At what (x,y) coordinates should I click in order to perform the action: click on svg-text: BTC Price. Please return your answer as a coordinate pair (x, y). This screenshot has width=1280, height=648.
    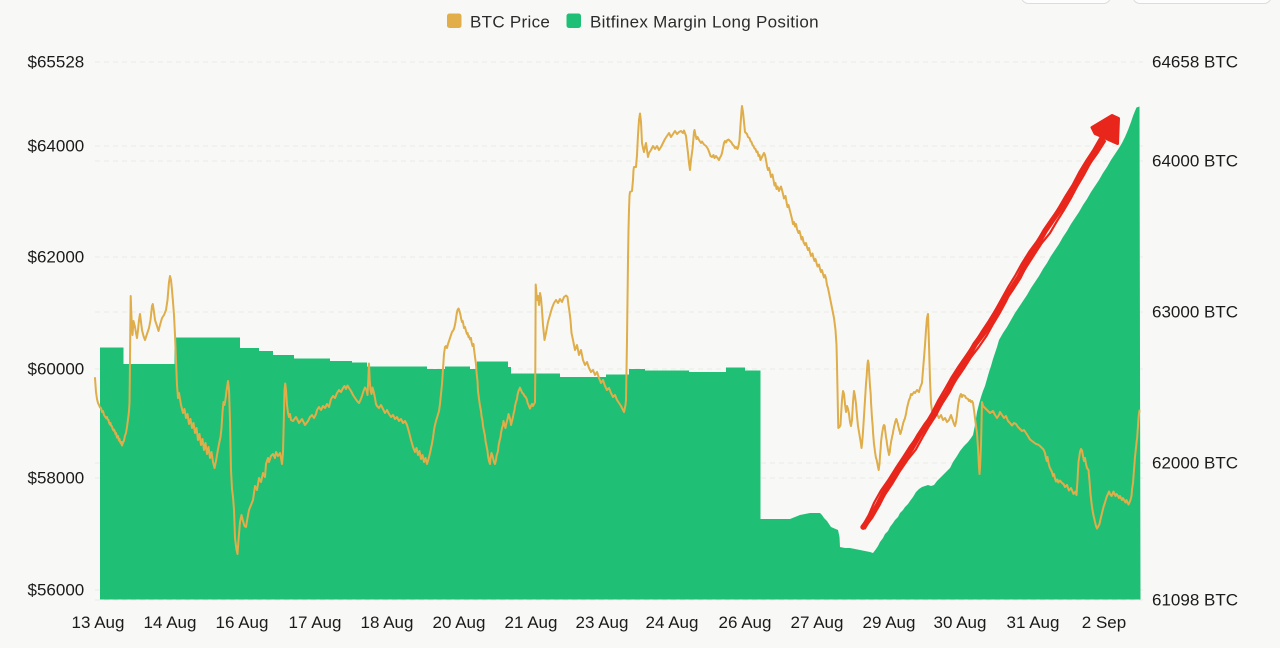
    Looking at the image, I should click on (510, 22).